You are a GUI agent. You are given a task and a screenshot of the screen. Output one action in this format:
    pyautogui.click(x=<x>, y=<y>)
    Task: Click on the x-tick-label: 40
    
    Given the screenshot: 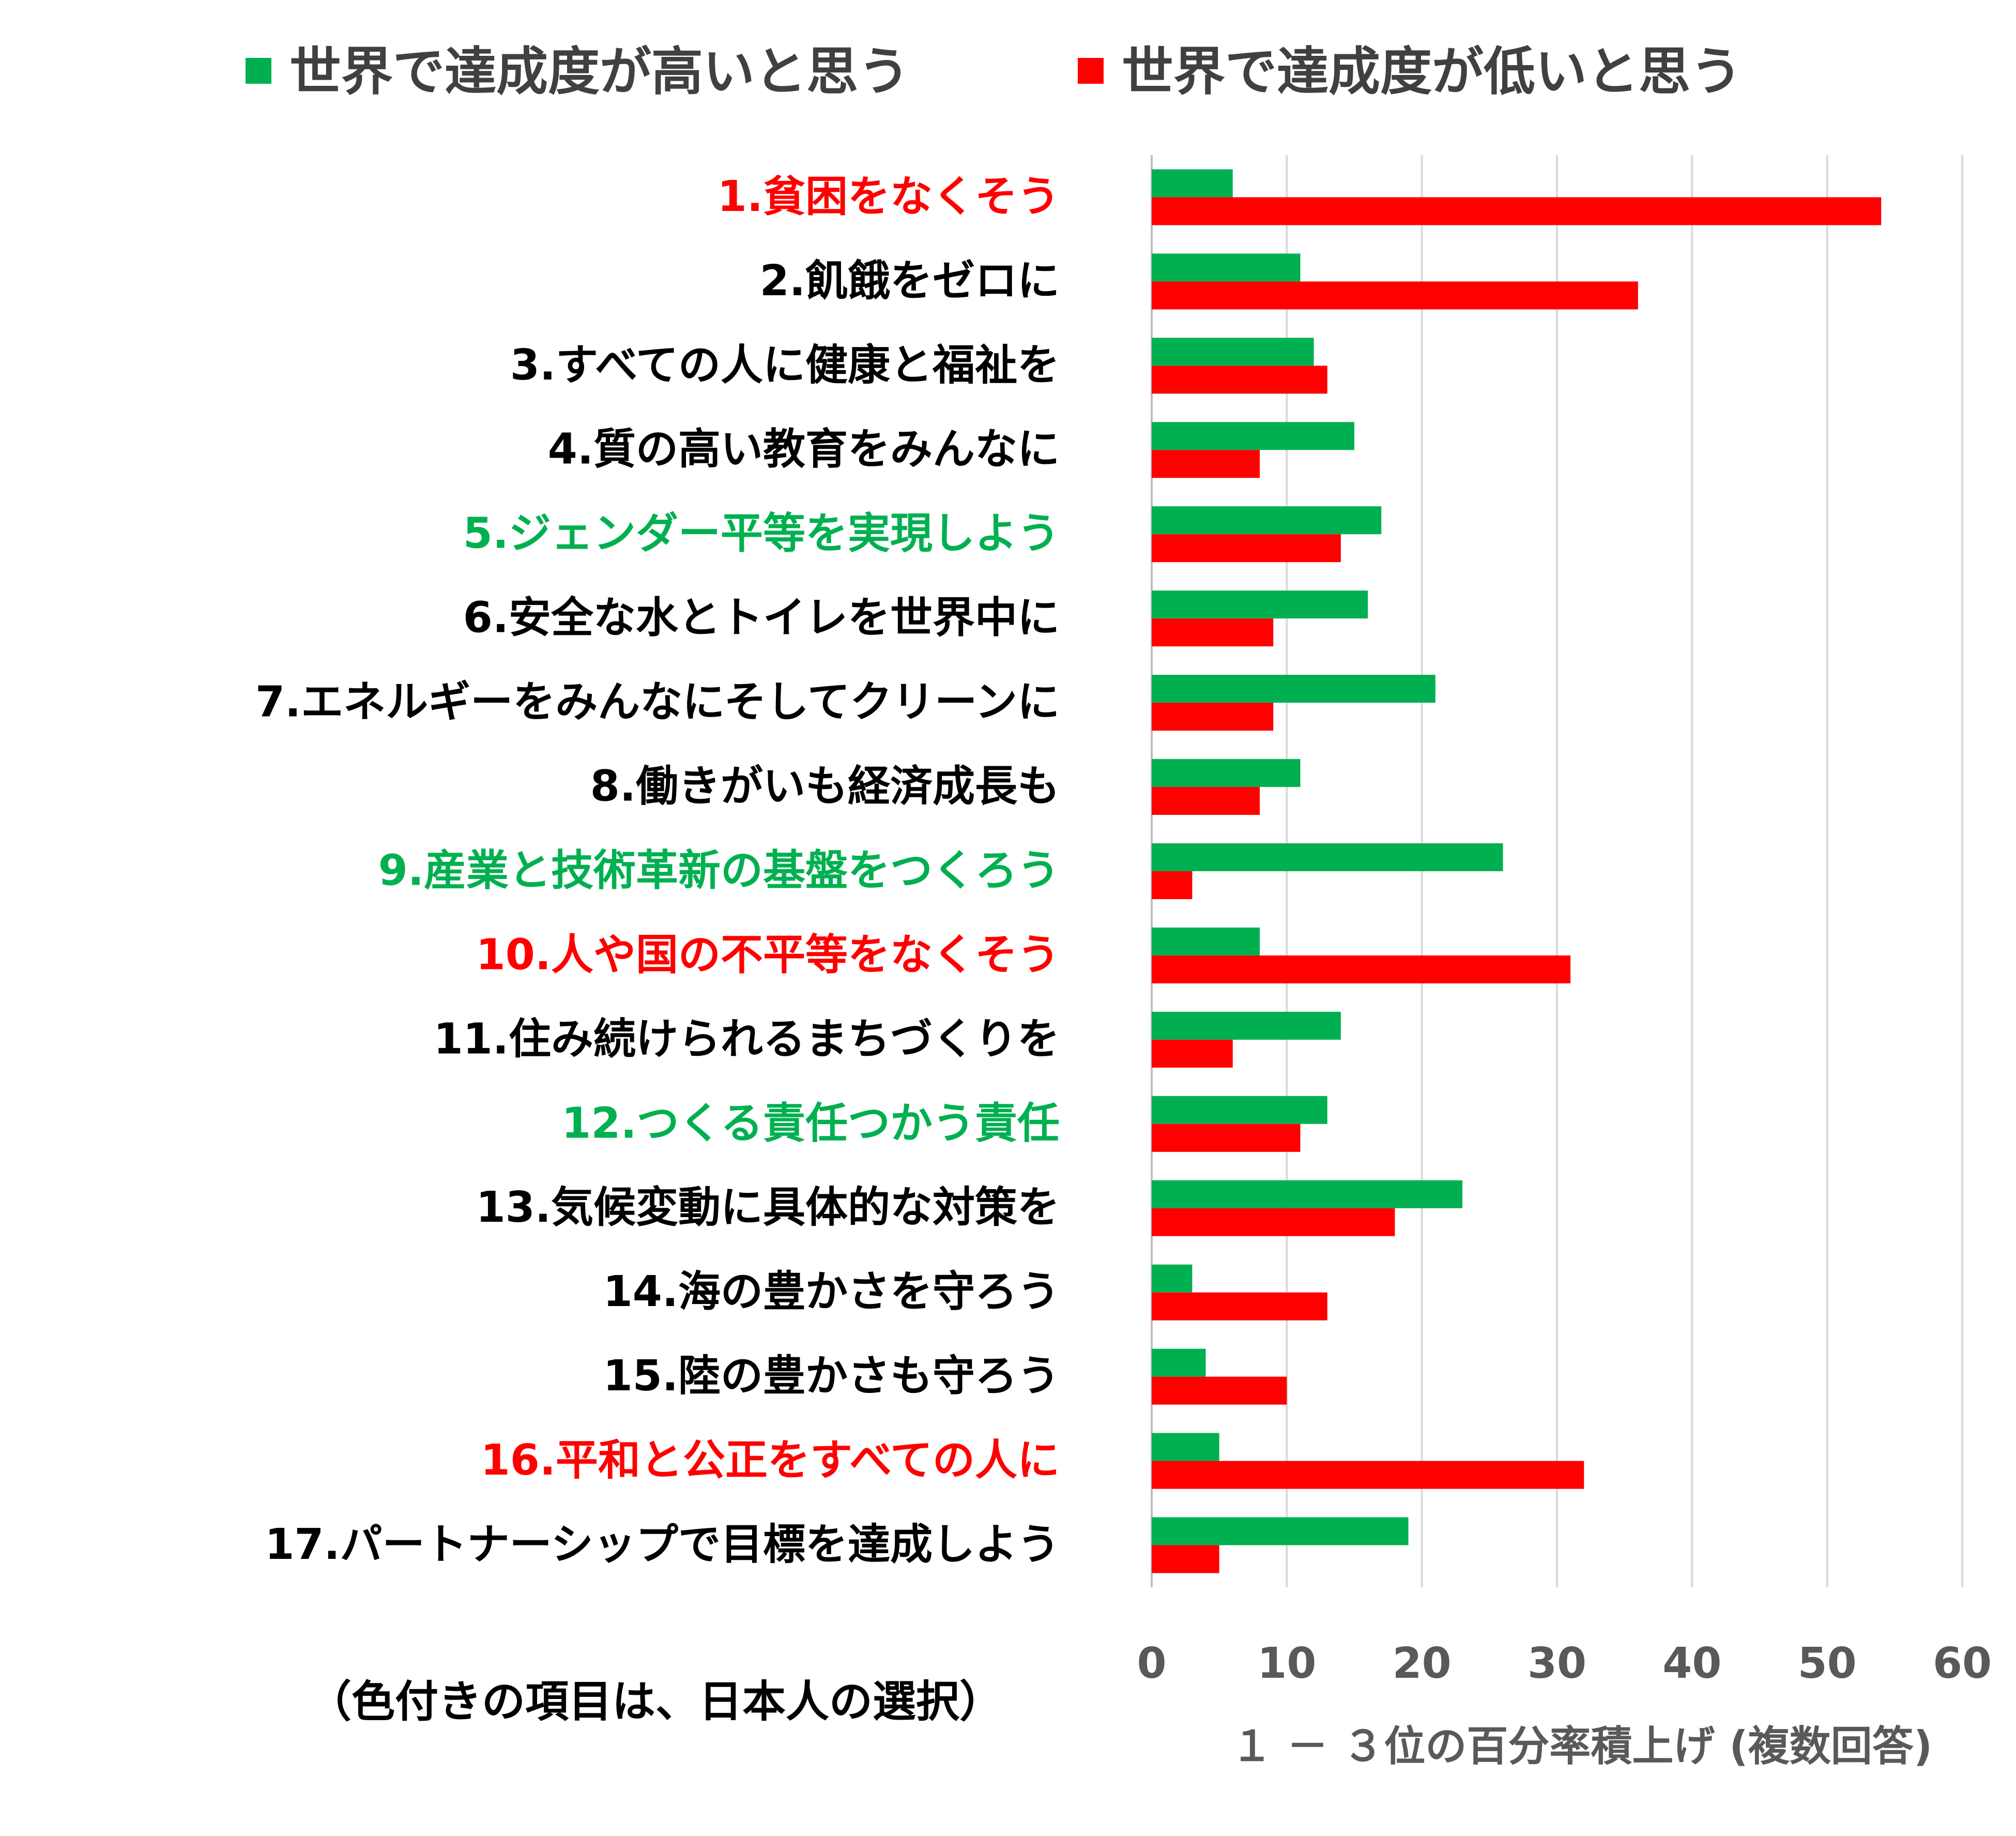 What is the action you would take?
    pyautogui.click(x=1691, y=1664)
    